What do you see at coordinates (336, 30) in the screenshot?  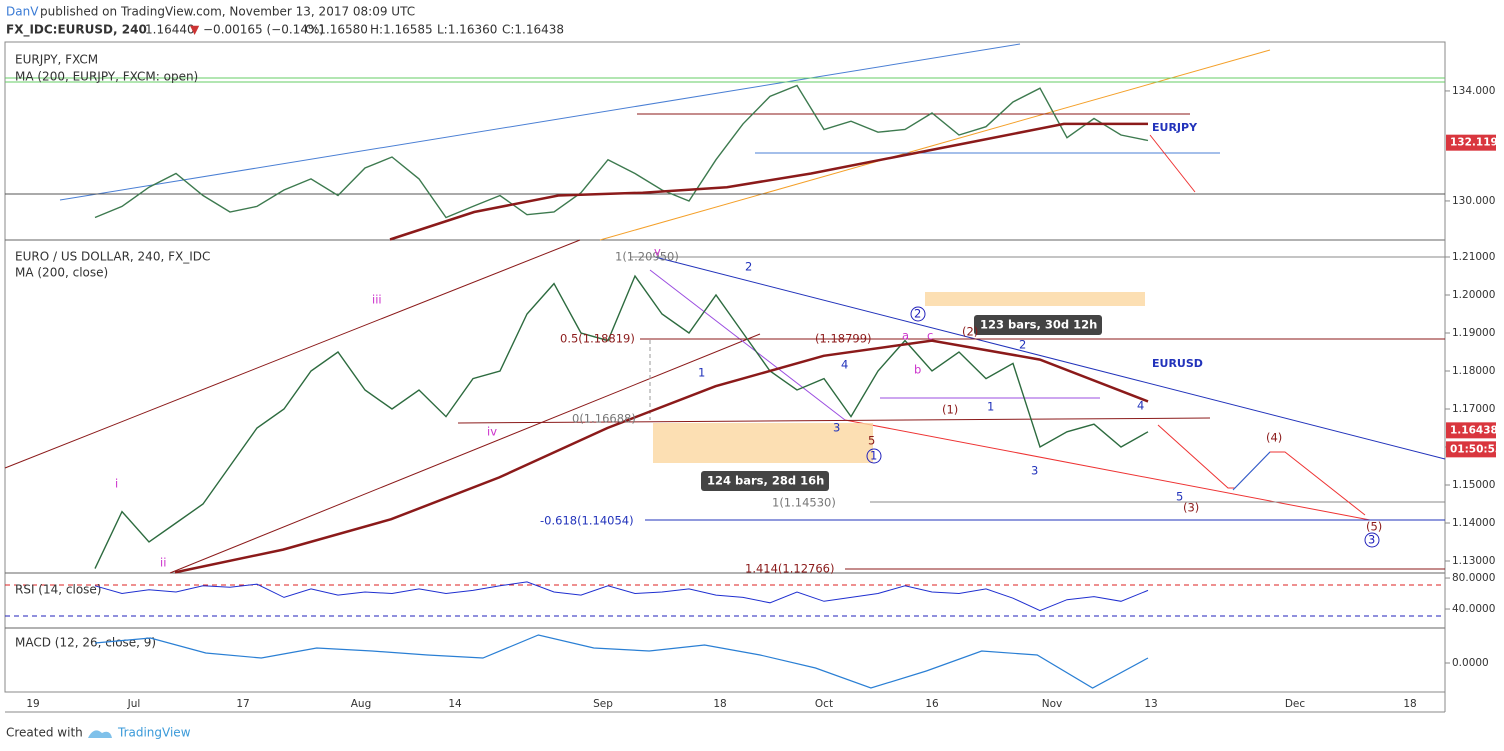 I see `open: O:1.16580` at bounding box center [336, 30].